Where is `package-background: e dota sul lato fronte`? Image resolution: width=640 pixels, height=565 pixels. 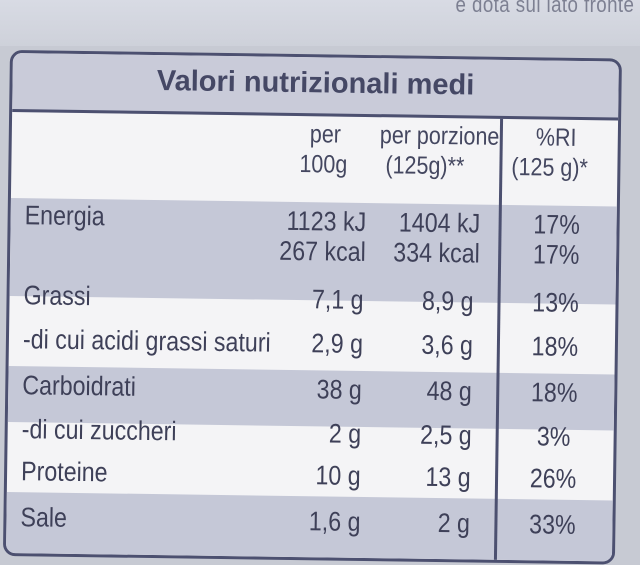
package-background: e dota sul lato fronte is located at coordinates (320, 23).